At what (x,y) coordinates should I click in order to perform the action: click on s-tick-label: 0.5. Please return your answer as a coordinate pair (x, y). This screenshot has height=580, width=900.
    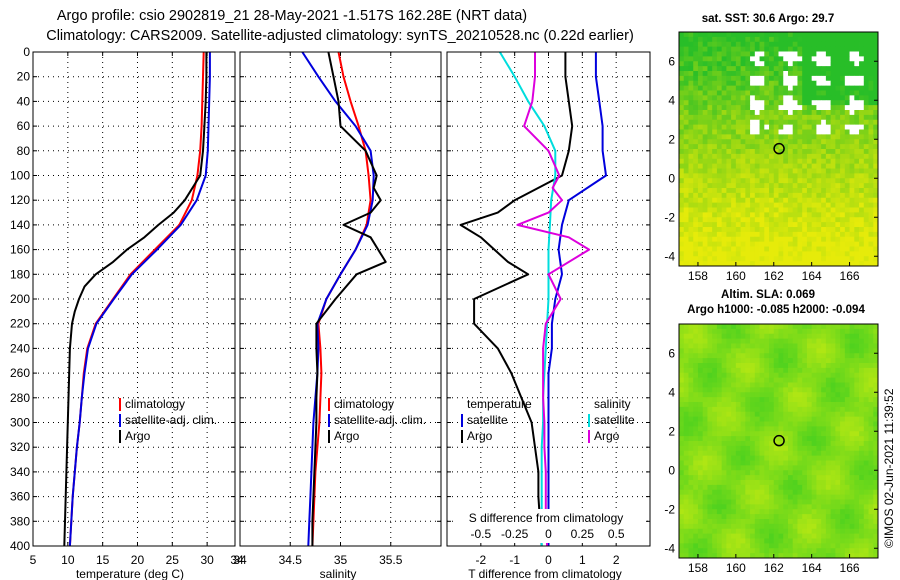
    Looking at the image, I should click on (616, 534).